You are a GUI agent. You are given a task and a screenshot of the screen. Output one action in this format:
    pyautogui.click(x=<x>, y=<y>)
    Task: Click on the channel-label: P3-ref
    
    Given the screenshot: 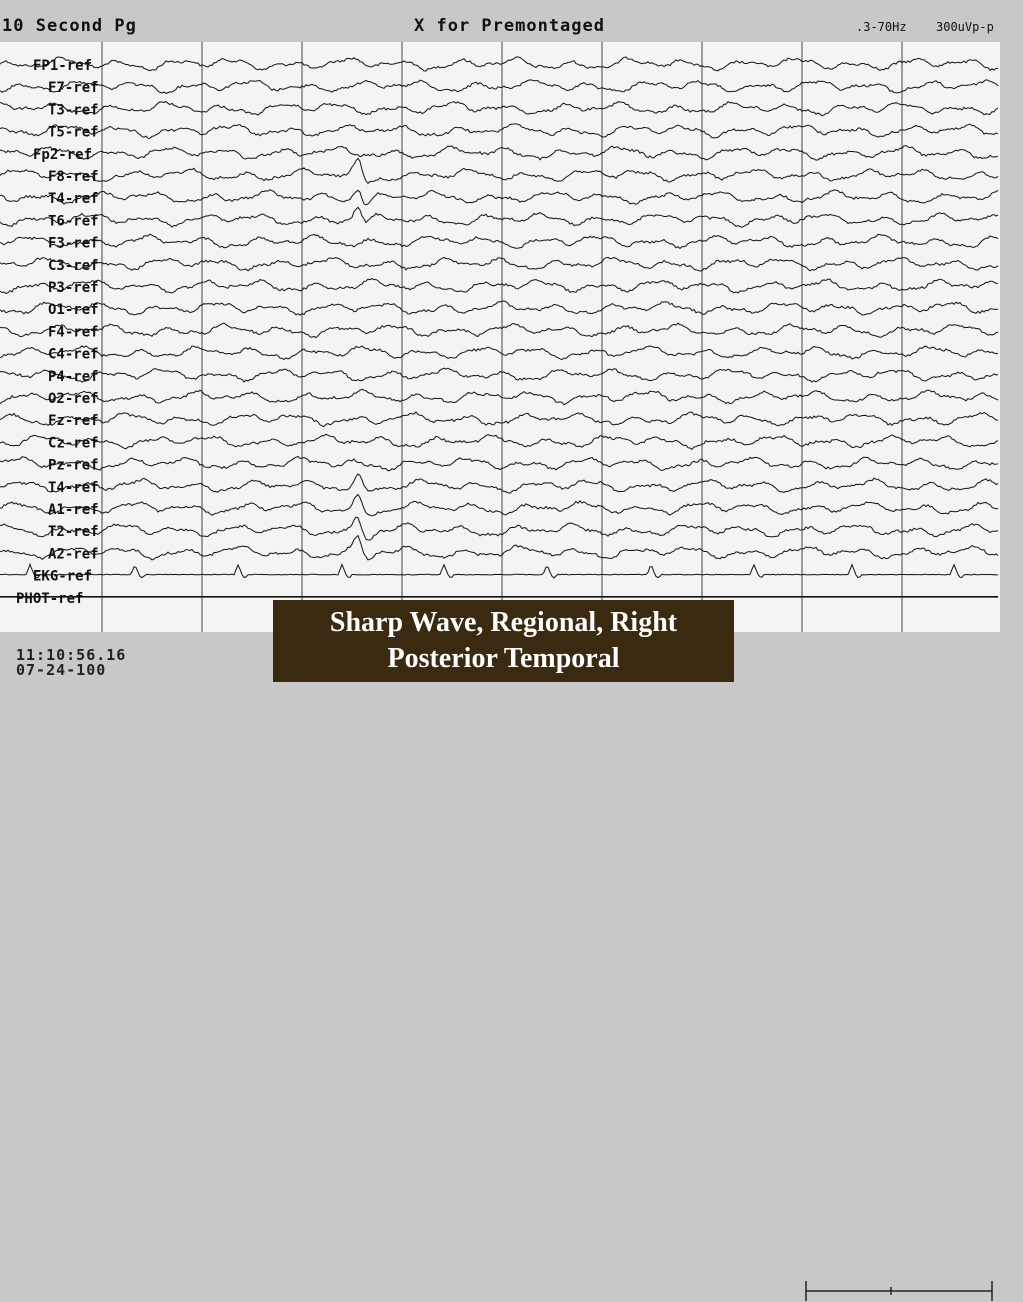 What is the action you would take?
    pyautogui.click(x=73, y=288)
    